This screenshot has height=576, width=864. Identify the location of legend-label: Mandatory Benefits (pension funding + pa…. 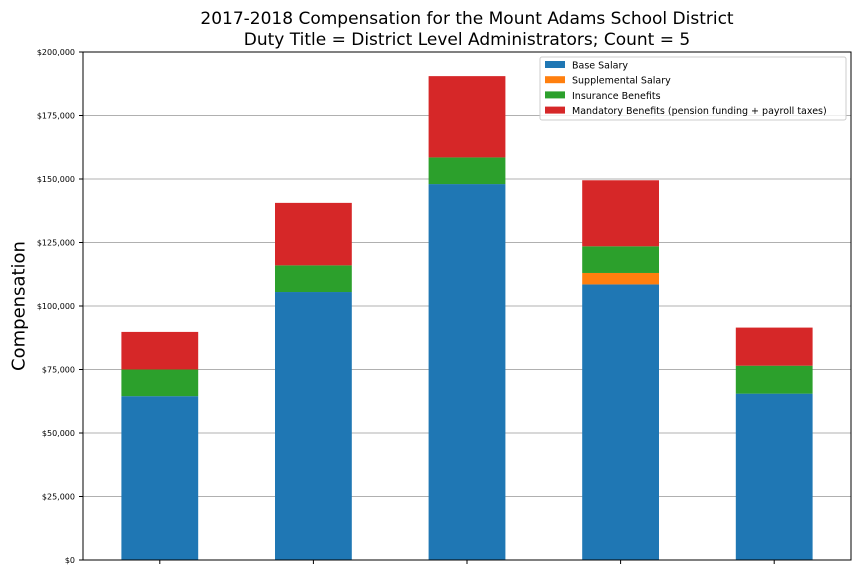
(699, 111).